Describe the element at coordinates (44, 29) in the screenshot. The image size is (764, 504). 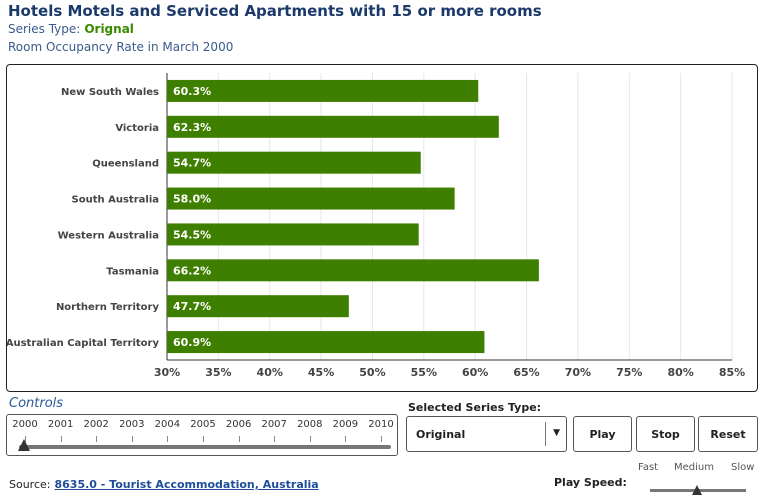
I see `series-type-label: Series Type:` at that location.